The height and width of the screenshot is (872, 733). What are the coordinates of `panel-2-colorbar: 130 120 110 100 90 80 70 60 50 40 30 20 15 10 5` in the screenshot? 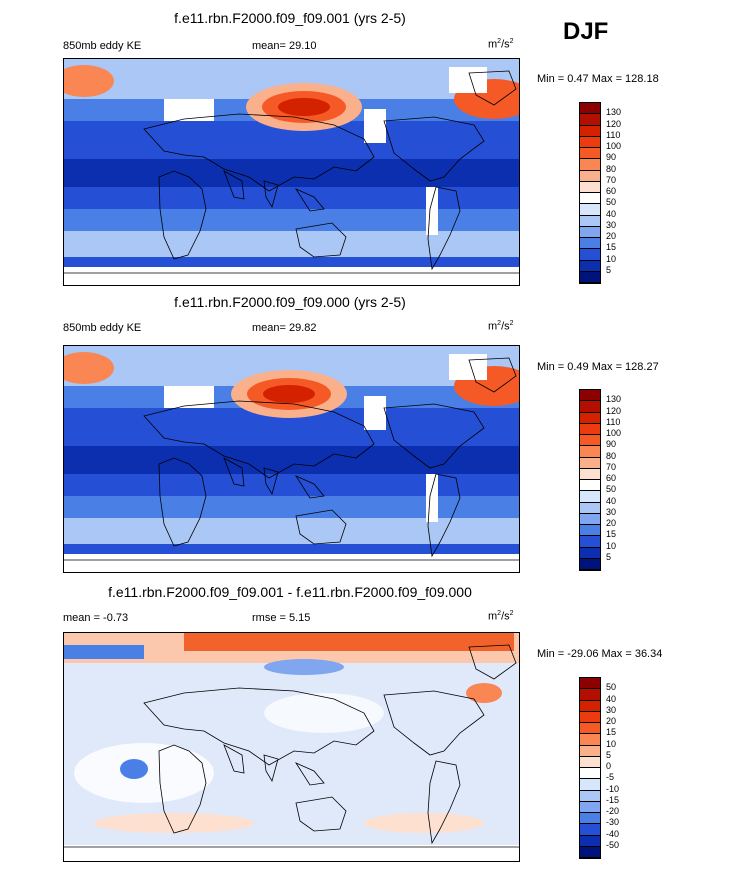 It's located at (600, 480).